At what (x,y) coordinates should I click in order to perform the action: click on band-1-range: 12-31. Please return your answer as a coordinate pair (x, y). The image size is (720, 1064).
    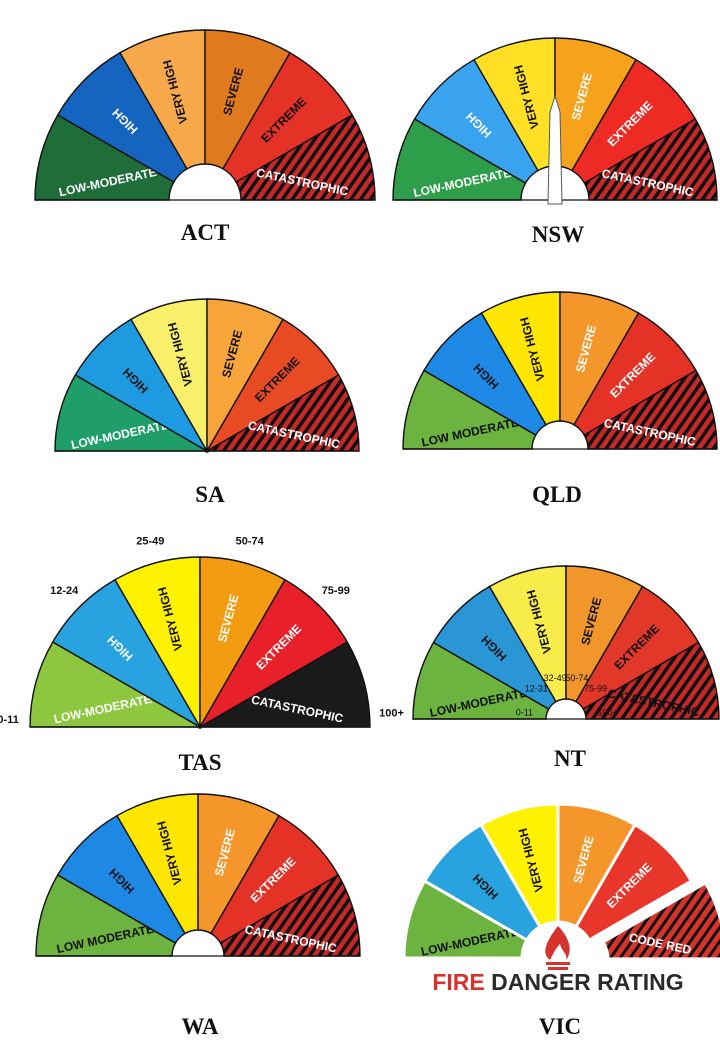
    Looking at the image, I should click on (536, 689).